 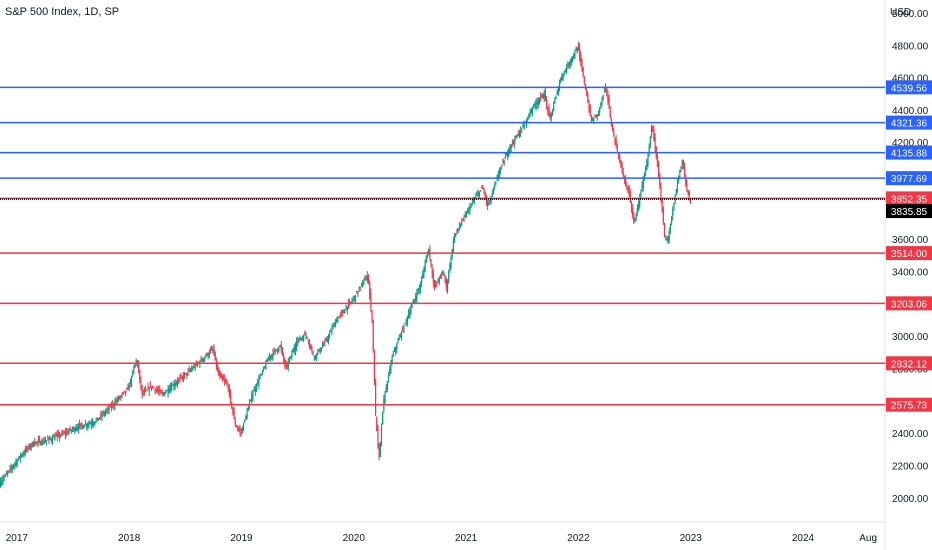 I want to click on y-tick-label: 2200.00, so click(x=910, y=466).